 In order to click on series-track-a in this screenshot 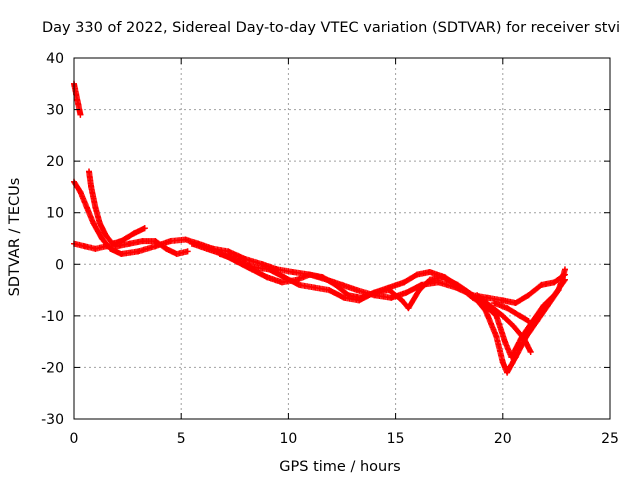, I will do `click(77, 99)`.